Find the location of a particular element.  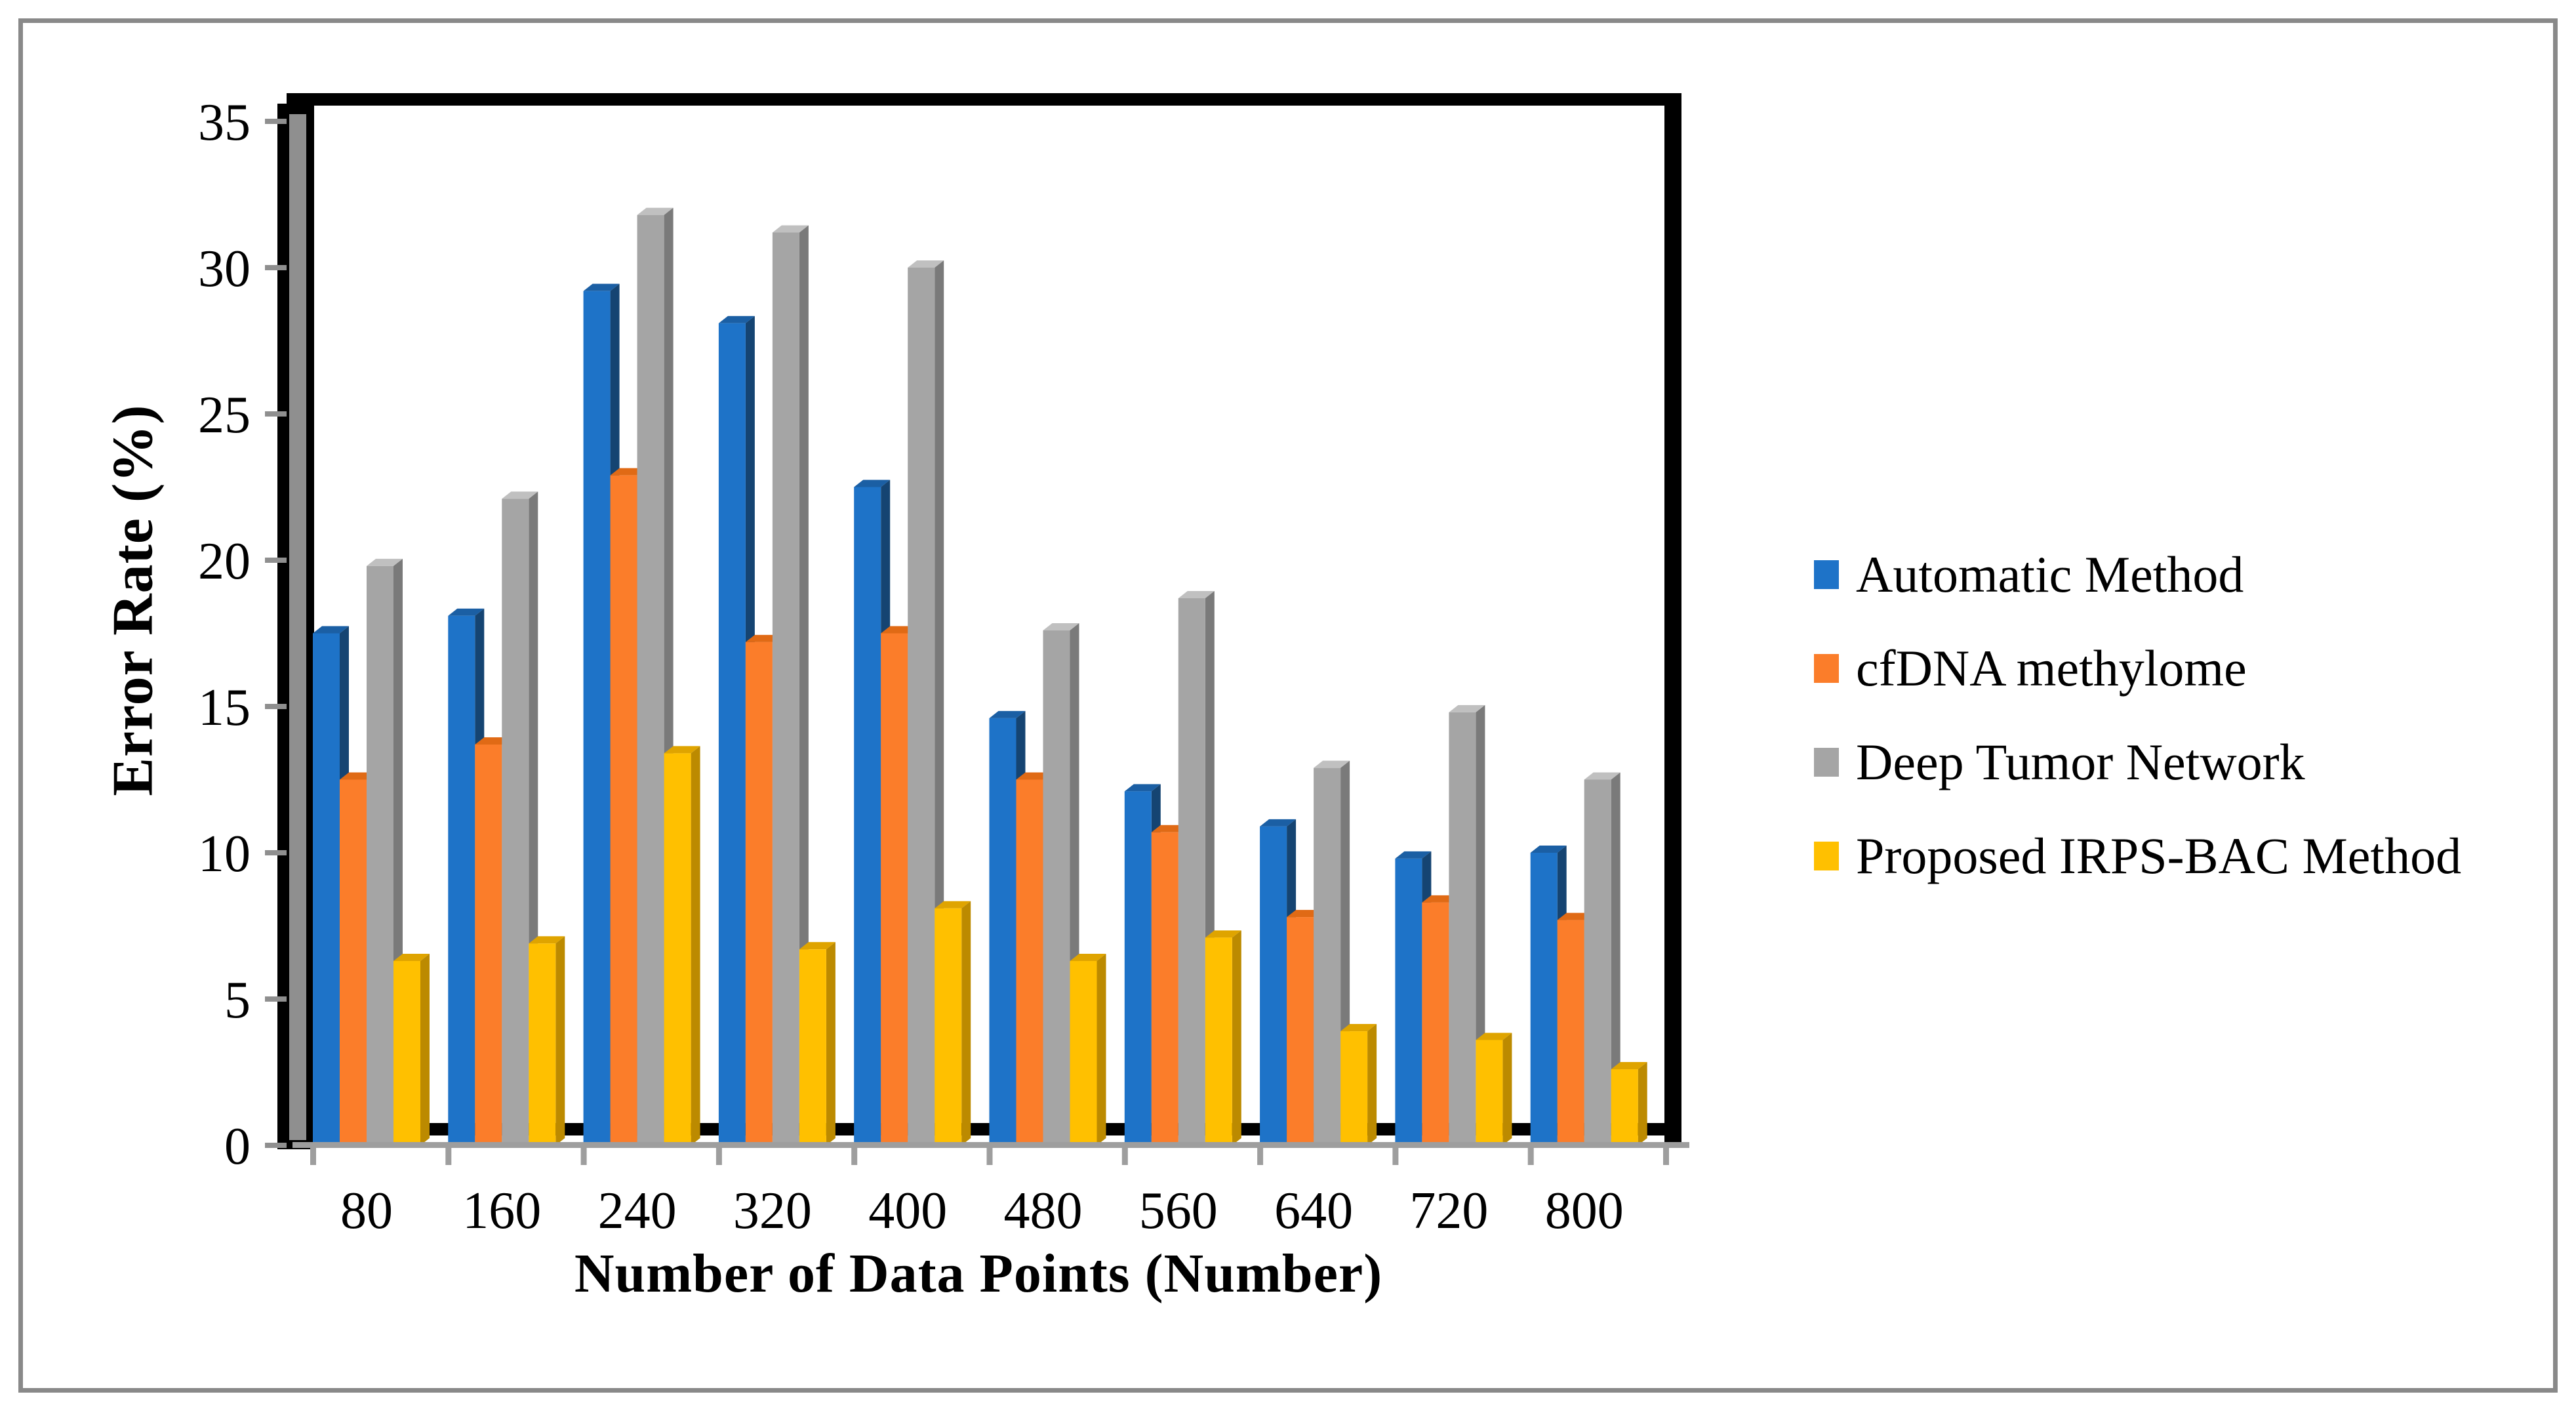

x-tick-label: 640 is located at coordinates (1313, 1211).